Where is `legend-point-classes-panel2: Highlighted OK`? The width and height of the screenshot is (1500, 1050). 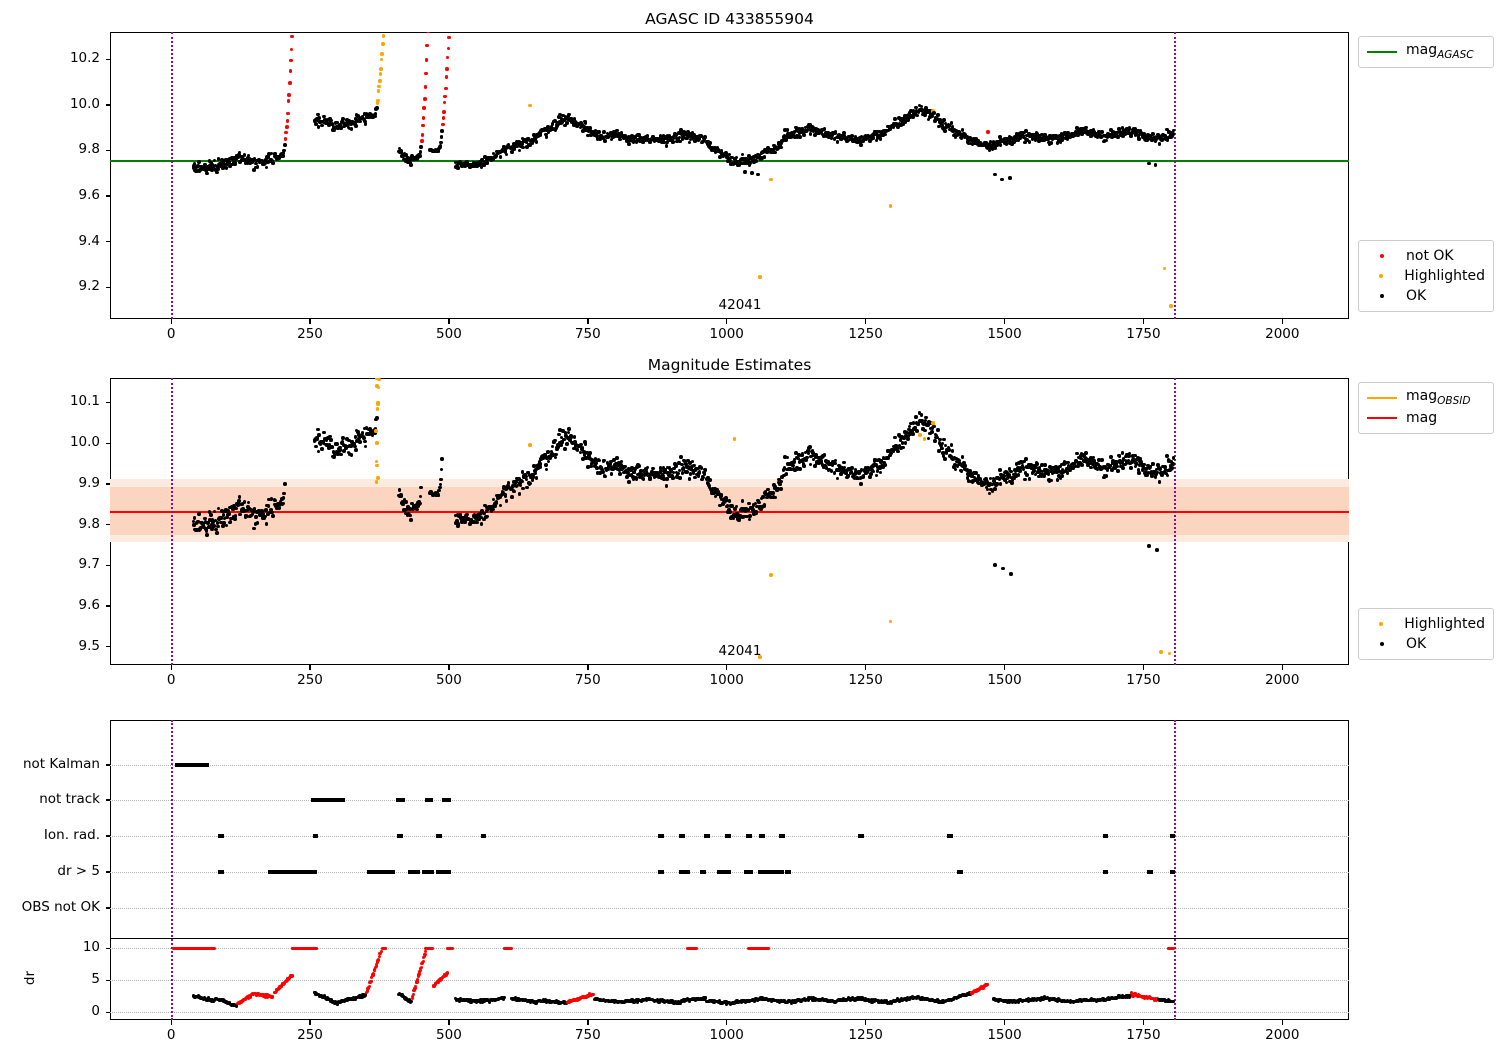 legend-point-classes-panel2: Highlighted OK is located at coordinates (1426, 634).